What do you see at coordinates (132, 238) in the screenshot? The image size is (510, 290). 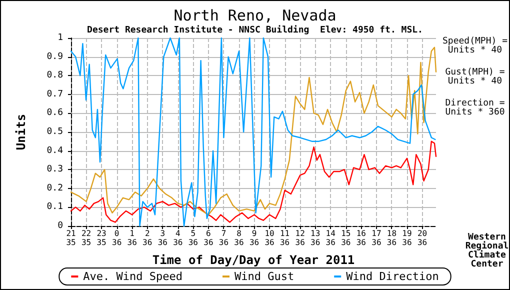 I see `x-tick-label: 1 36` at bounding box center [132, 238].